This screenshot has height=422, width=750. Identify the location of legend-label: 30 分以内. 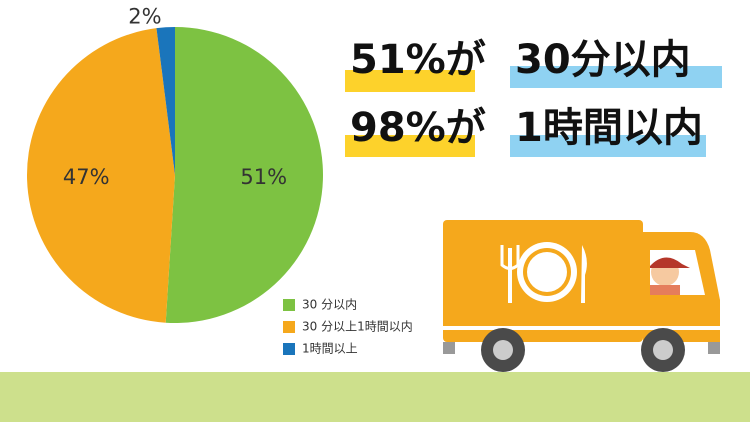
(329, 305).